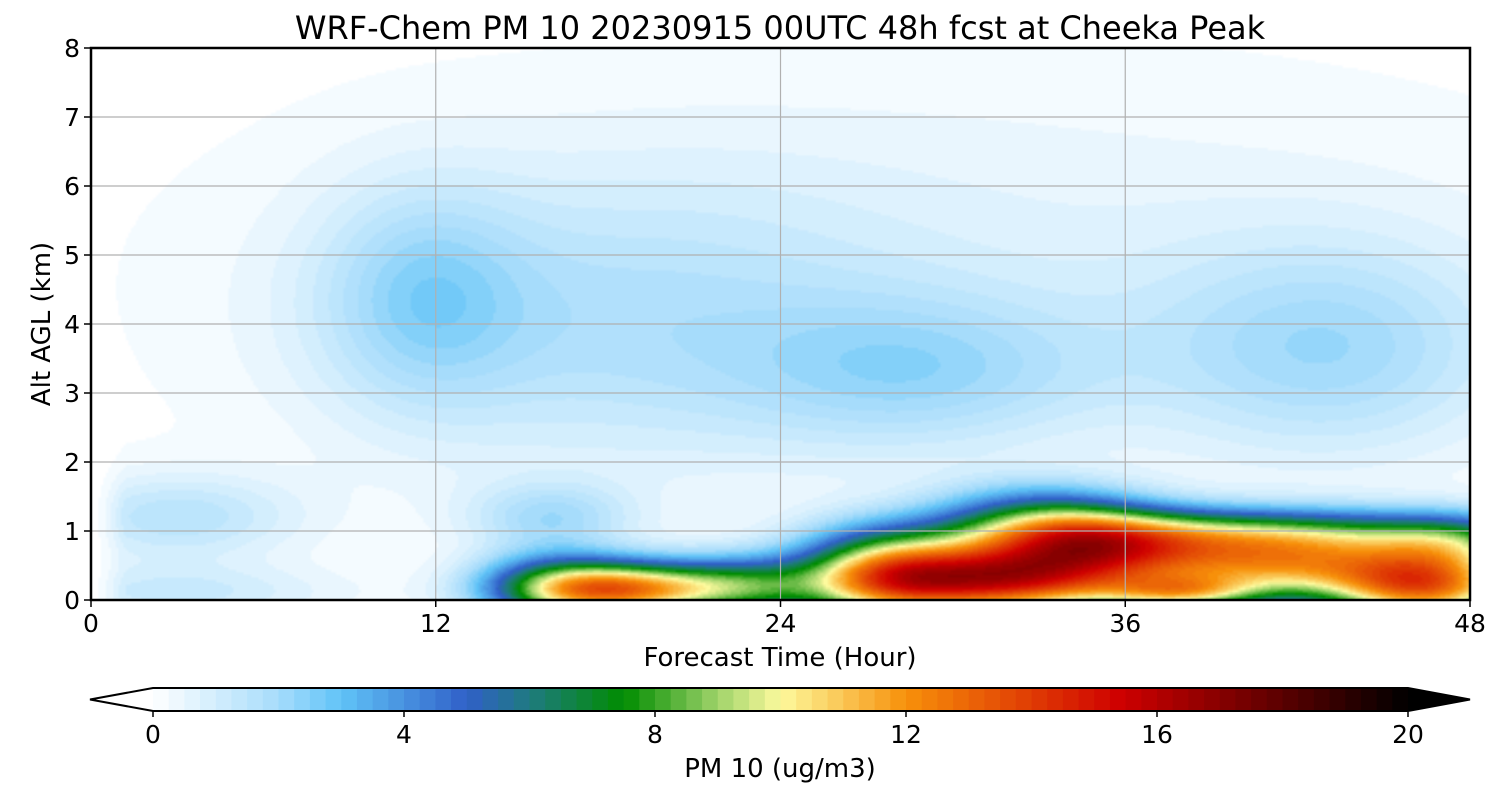 The height and width of the screenshot is (800, 1500). Describe the element at coordinates (72, 117) in the screenshot. I see `y-tick-label: 7` at that location.